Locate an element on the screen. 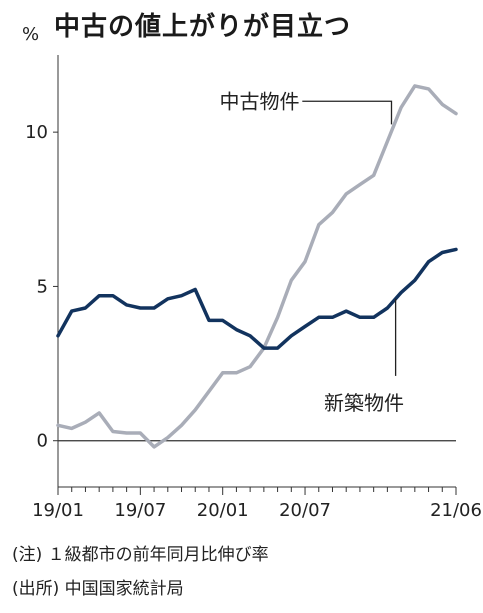 This screenshot has width=483, height=613. series-label-used-homes: 中古物件 is located at coordinates (260, 101).